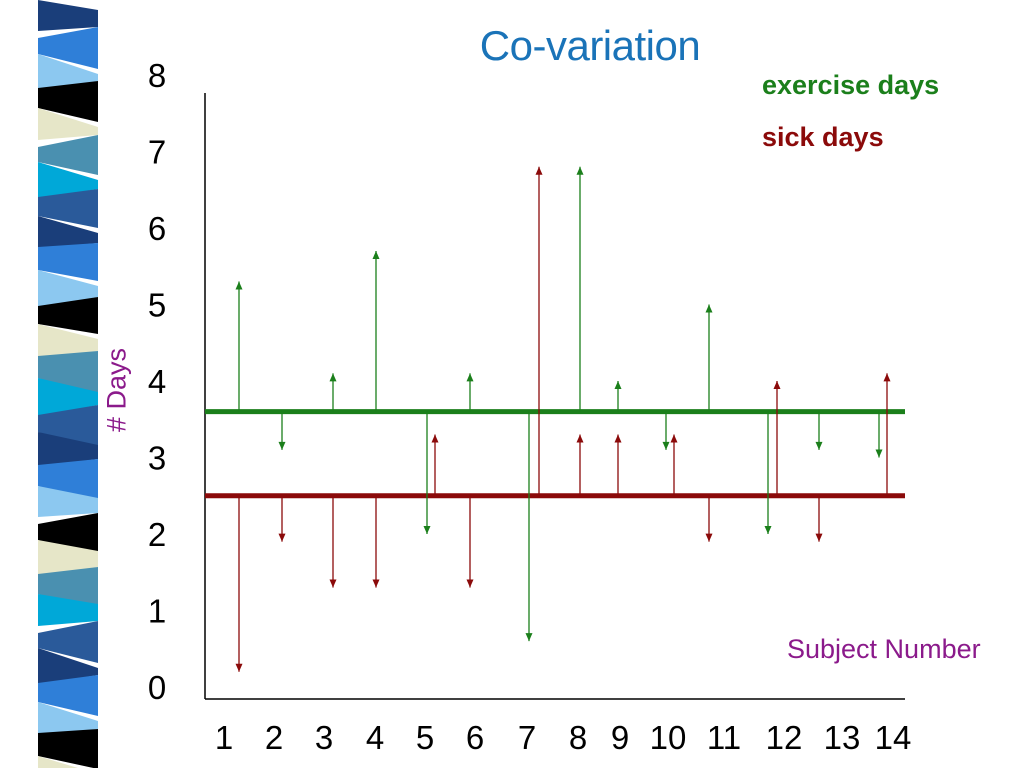 The height and width of the screenshot is (768, 1024). Describe the element at coordinates (823, 137) in the screenshot. I see `legend-sick-days: sick days` at that location.